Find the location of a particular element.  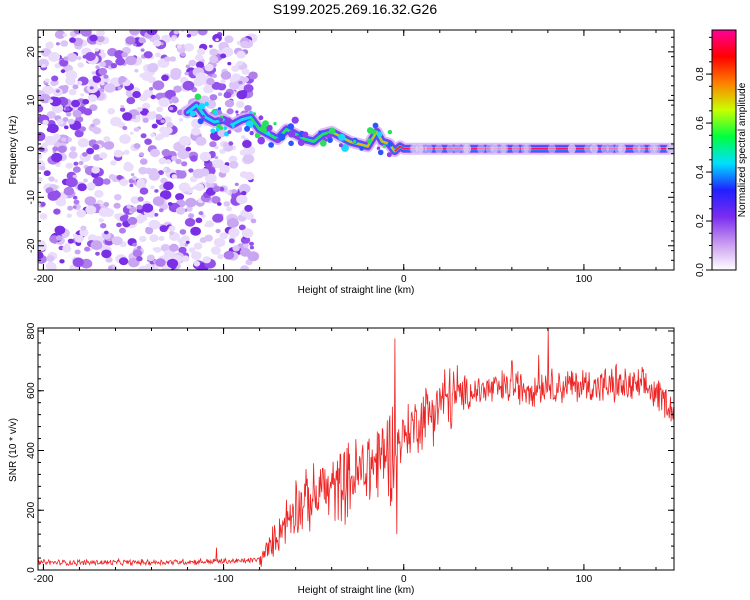

y-tick-label: 600 is located at coordinates (31, 390).